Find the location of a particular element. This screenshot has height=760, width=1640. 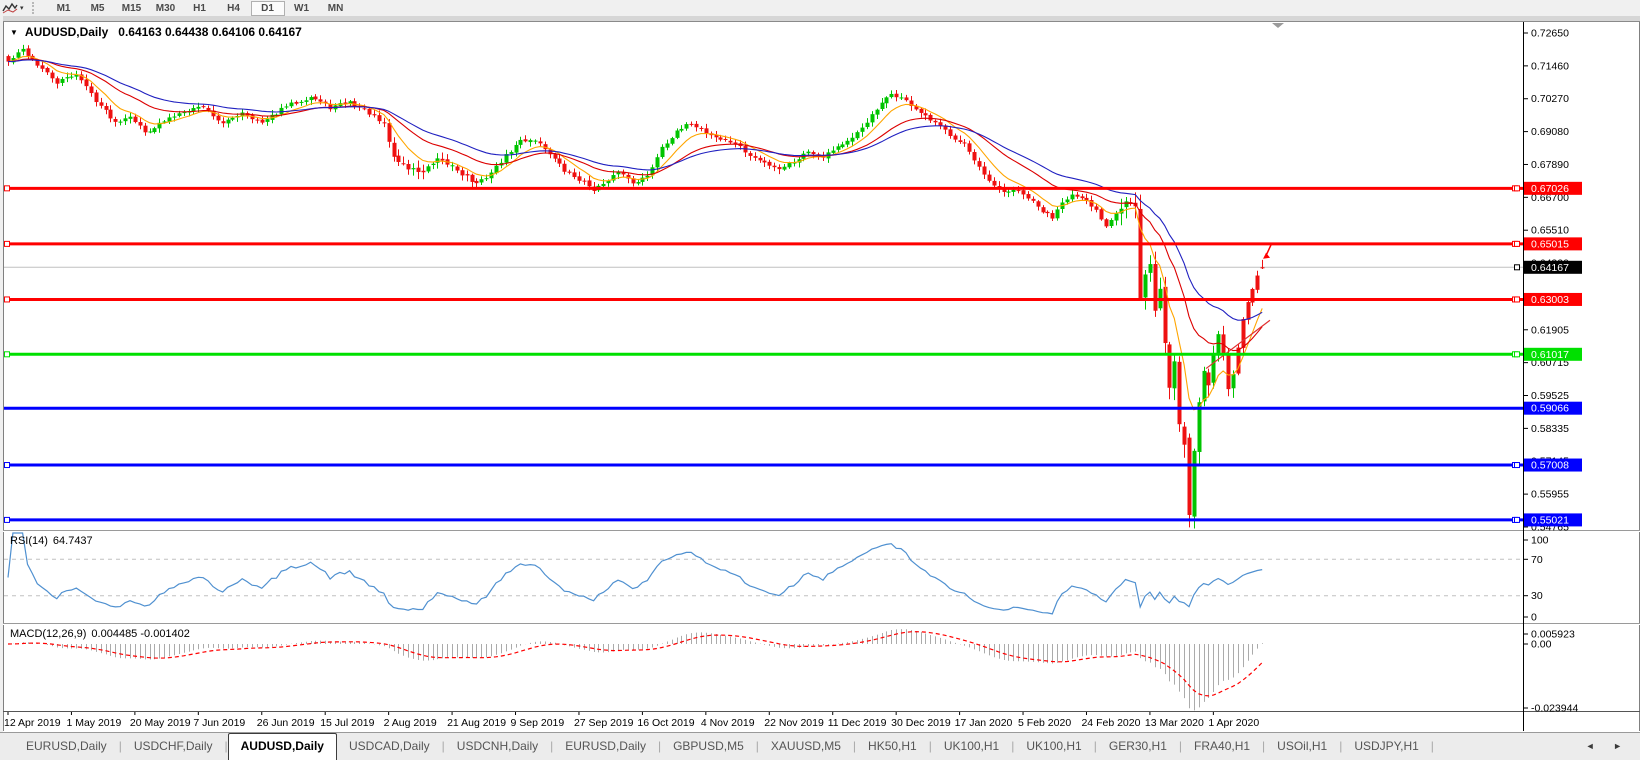

chart-ohlc-values: 0.64163 0.64438 0.64106 0.64167 is located at coordinates (210, 32).